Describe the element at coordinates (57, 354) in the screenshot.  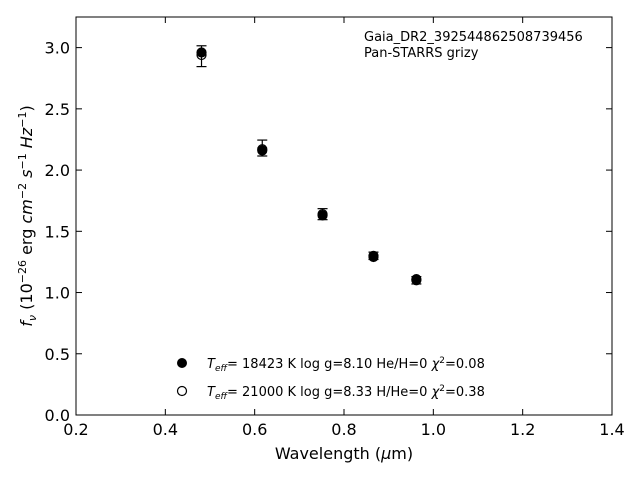
I see `y-tick-label: 0.5` at that location.